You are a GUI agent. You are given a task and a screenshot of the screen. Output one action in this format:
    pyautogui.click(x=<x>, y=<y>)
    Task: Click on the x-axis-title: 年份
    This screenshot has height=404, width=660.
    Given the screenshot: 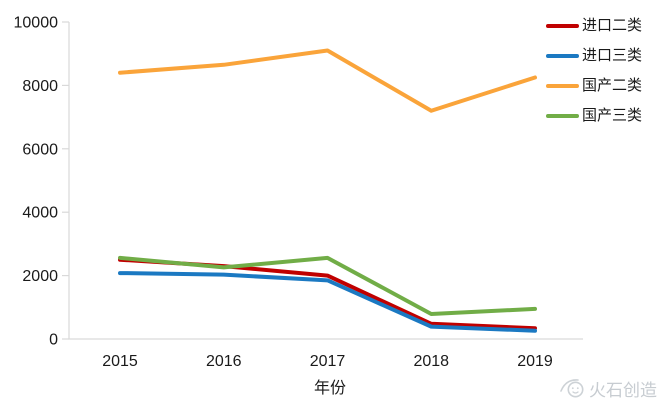 What is the action you would take?
    pyautogui.click(x=329, y=388)
    